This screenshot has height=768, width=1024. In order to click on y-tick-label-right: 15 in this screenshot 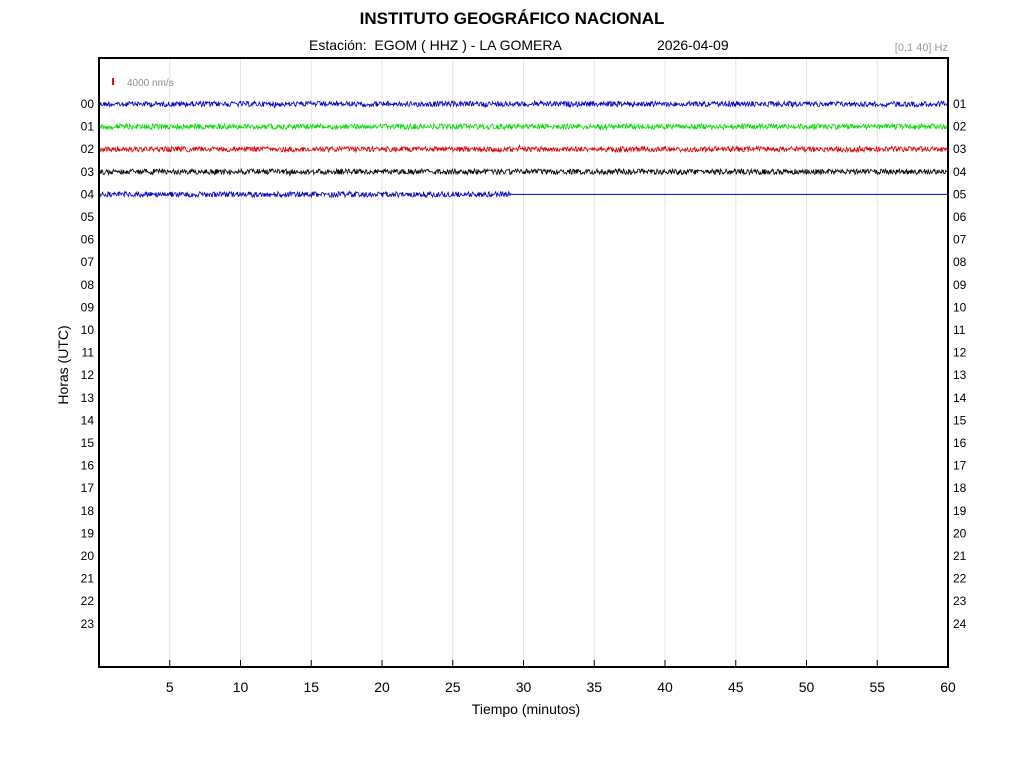, I will do `click(960, 420)`.